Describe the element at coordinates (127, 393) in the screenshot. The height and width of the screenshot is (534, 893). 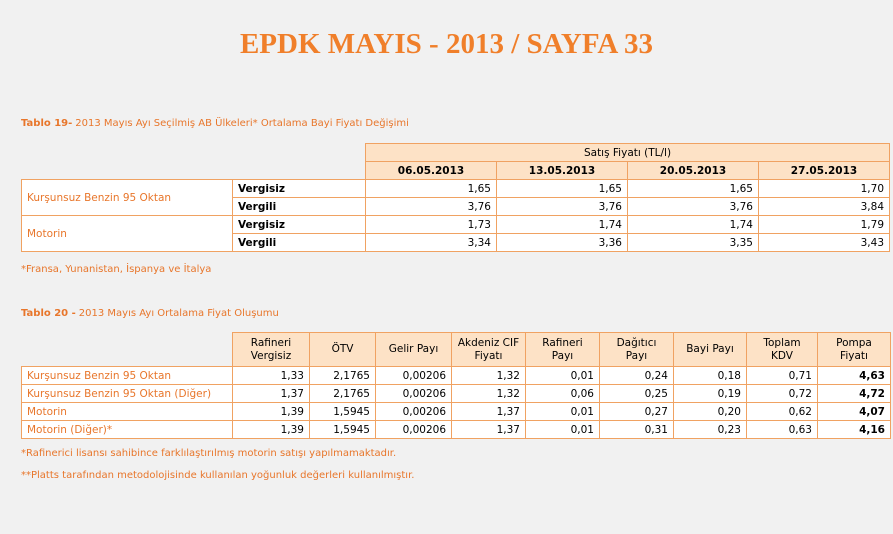
I see `row-label: Kurşunsuz Benzin 95 Oktan (Diğer)` at that location.